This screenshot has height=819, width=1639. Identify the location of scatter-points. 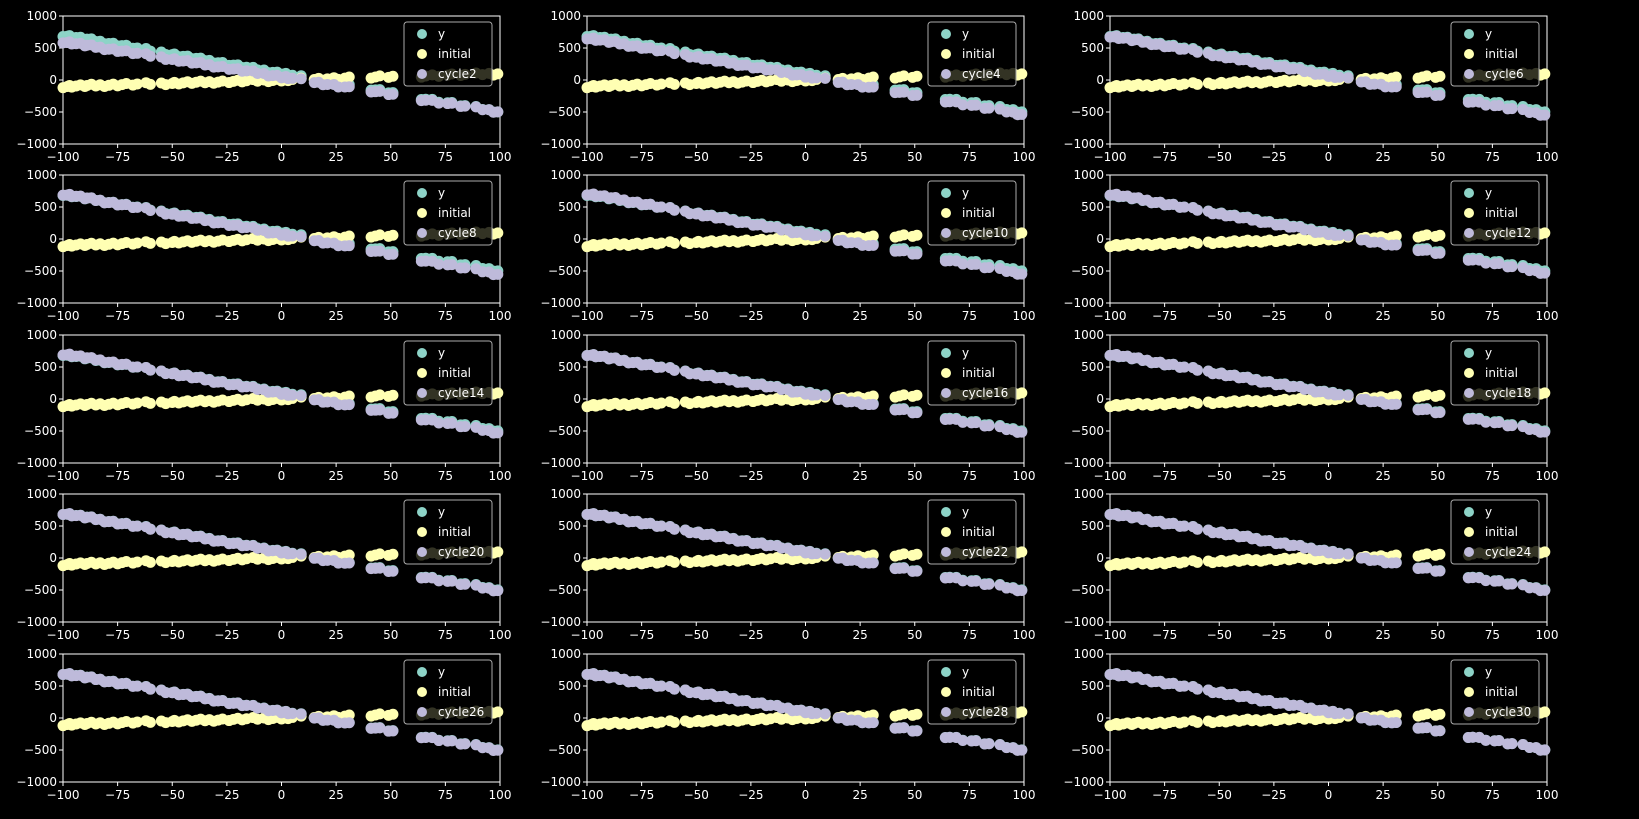
(280, 234).